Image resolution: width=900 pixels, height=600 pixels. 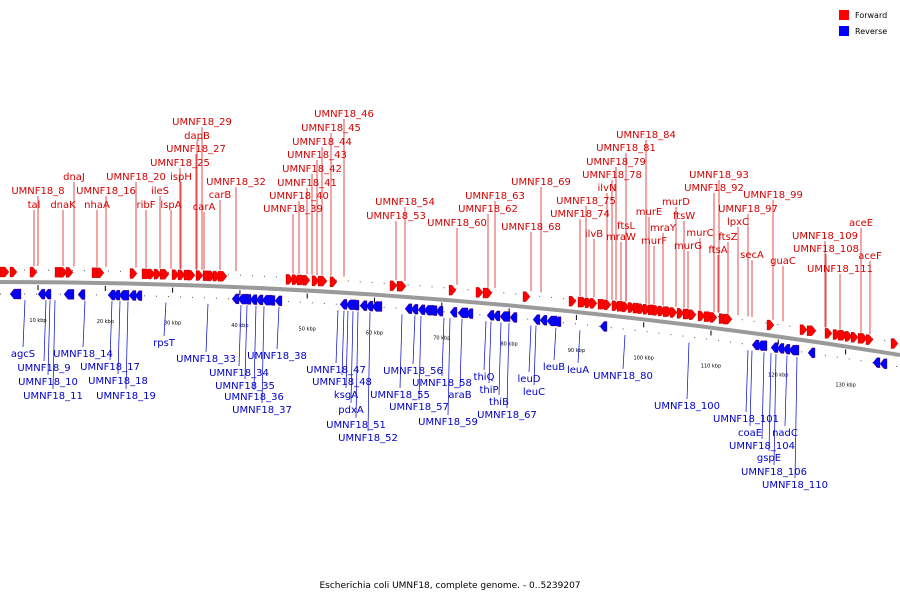 I want to click on scale-tick-label: 10 kbp, so click(x=37, y=321).